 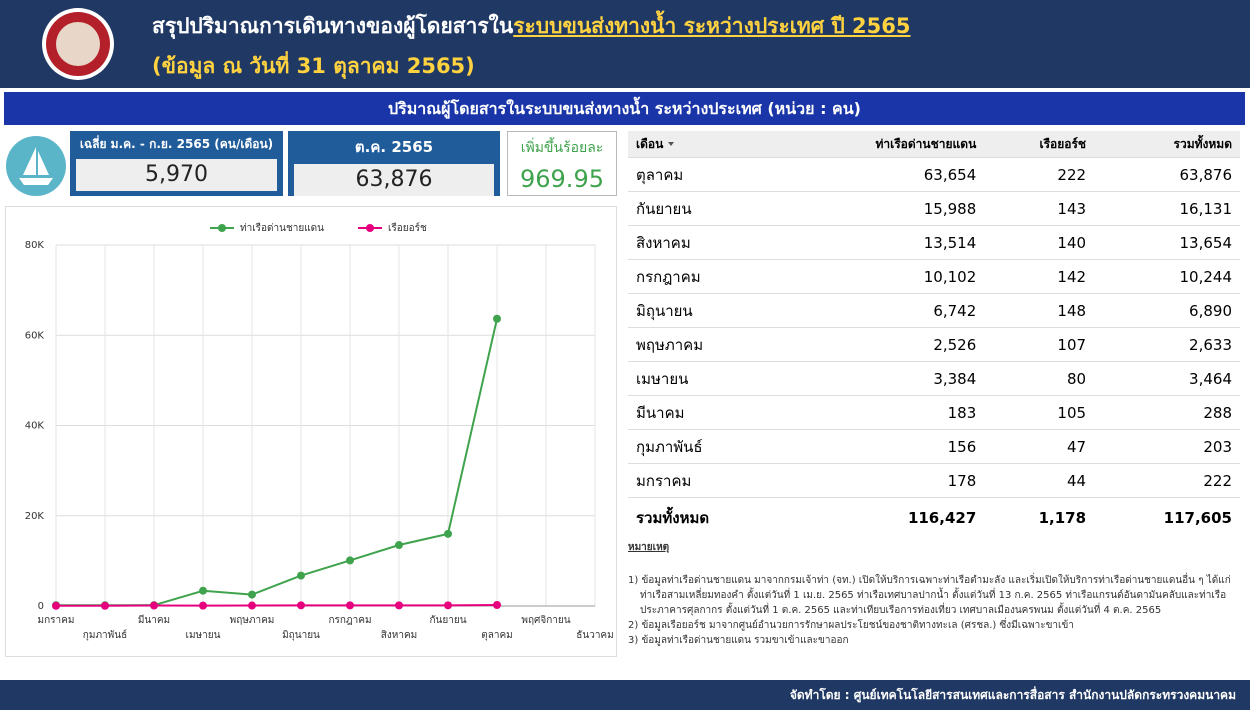 I want to click on total-cell: รวมทั้งหมด, so click(x=705, y=517).